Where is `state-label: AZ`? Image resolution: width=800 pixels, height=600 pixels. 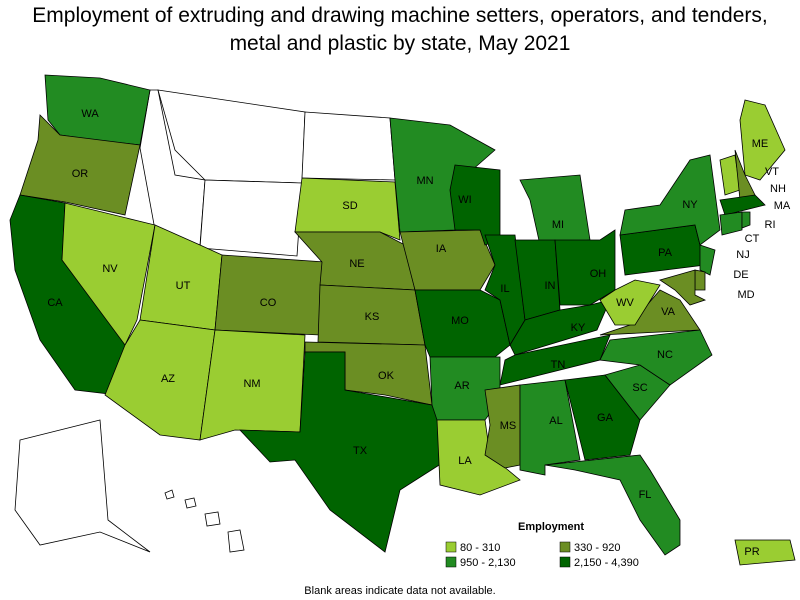 state-label: AZ is located at coordinates (168, 379).